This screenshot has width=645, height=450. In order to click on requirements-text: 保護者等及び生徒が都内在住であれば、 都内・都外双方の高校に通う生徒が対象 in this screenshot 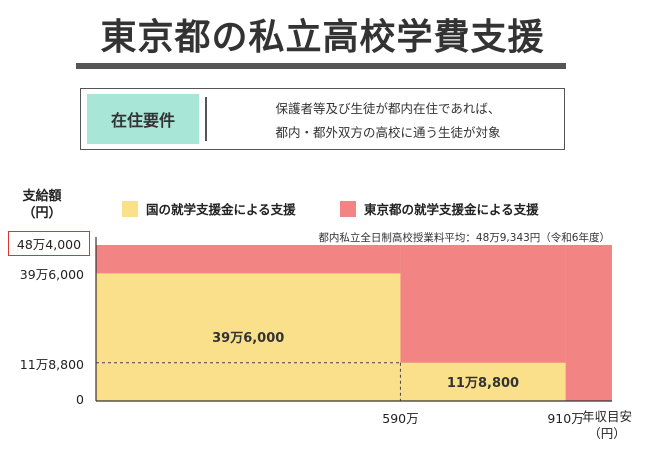, I will do `click(388, 121)`.